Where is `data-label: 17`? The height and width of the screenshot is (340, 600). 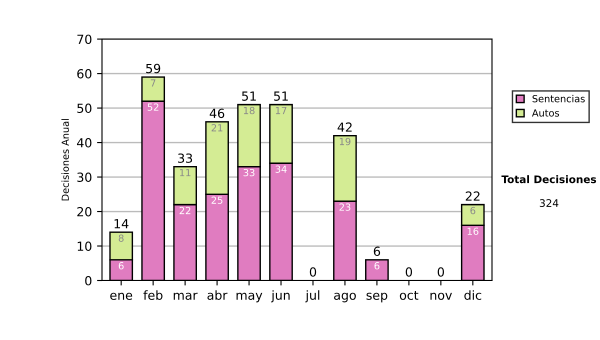 data-label: 17 is located at coordinates (281, 110).